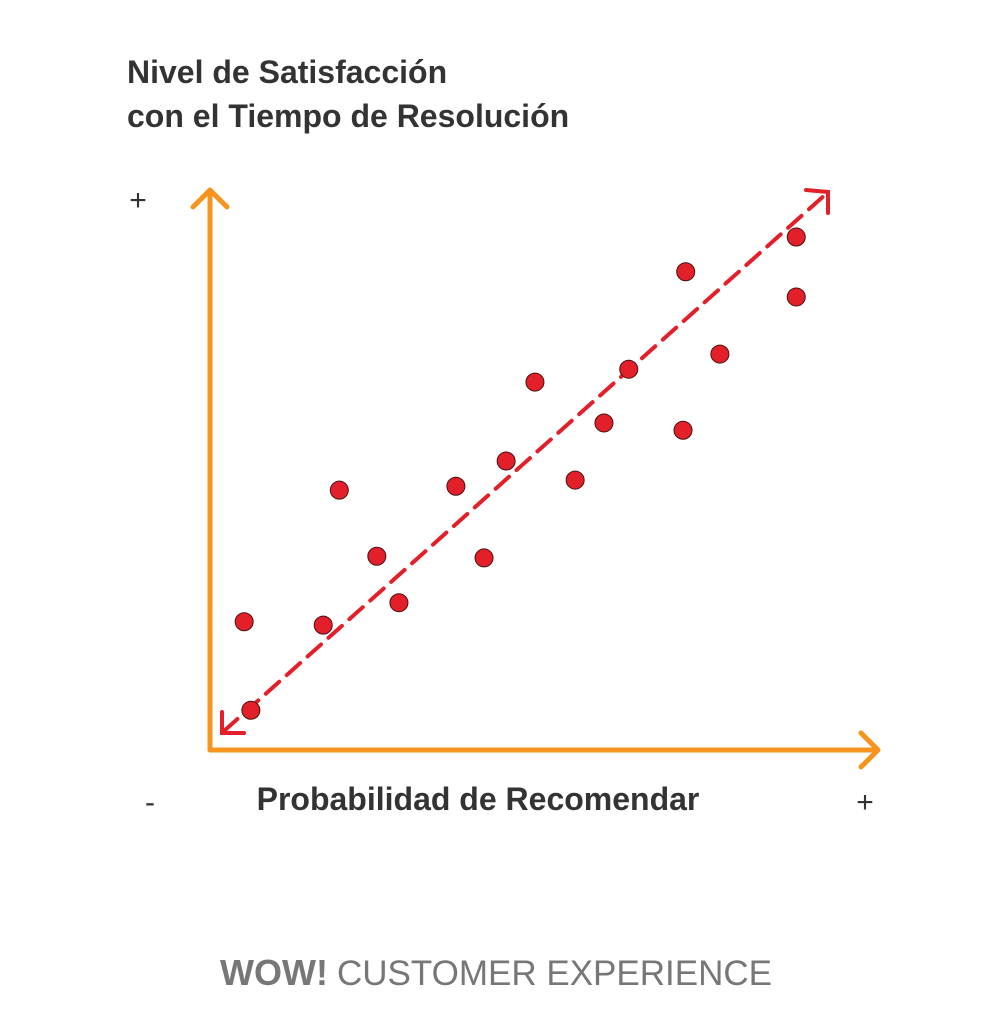  I want to click on x-axis-label: Probabilidad de Recomendar, so click(478, 799).